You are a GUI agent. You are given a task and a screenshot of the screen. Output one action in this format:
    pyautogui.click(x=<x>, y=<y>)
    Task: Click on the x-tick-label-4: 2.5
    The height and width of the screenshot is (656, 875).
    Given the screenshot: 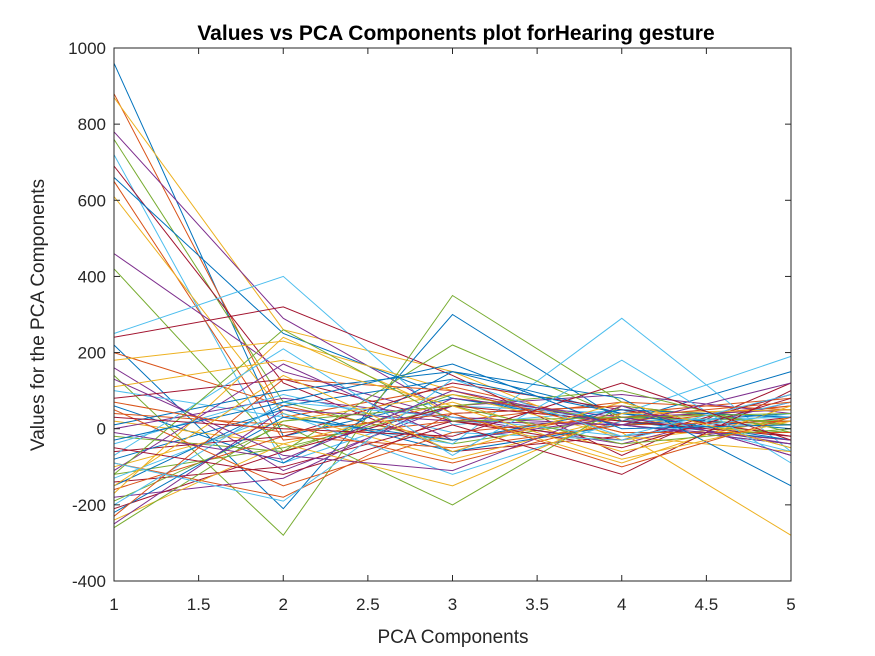 What is the action you would take?
    pyautogui.click(x=368, y=604)
    